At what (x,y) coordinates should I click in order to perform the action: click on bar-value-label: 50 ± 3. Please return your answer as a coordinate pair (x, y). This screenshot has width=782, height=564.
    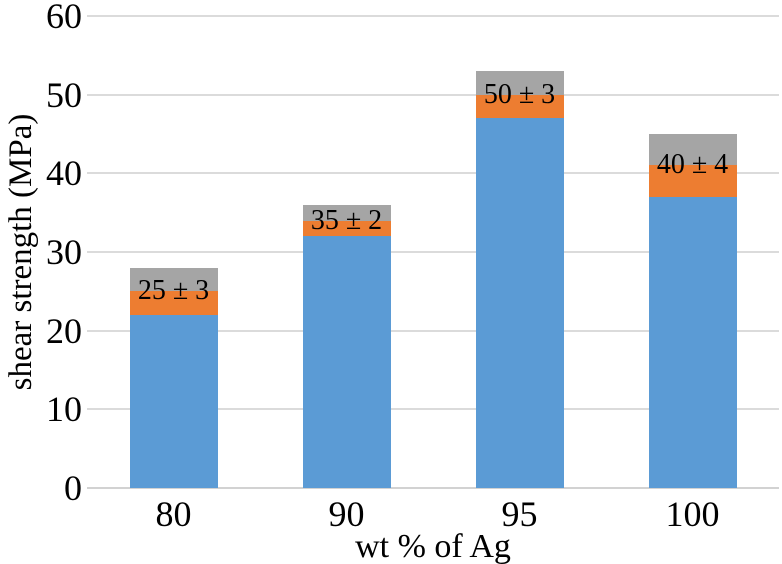
    Looking at the image, I should click on (519, 94).